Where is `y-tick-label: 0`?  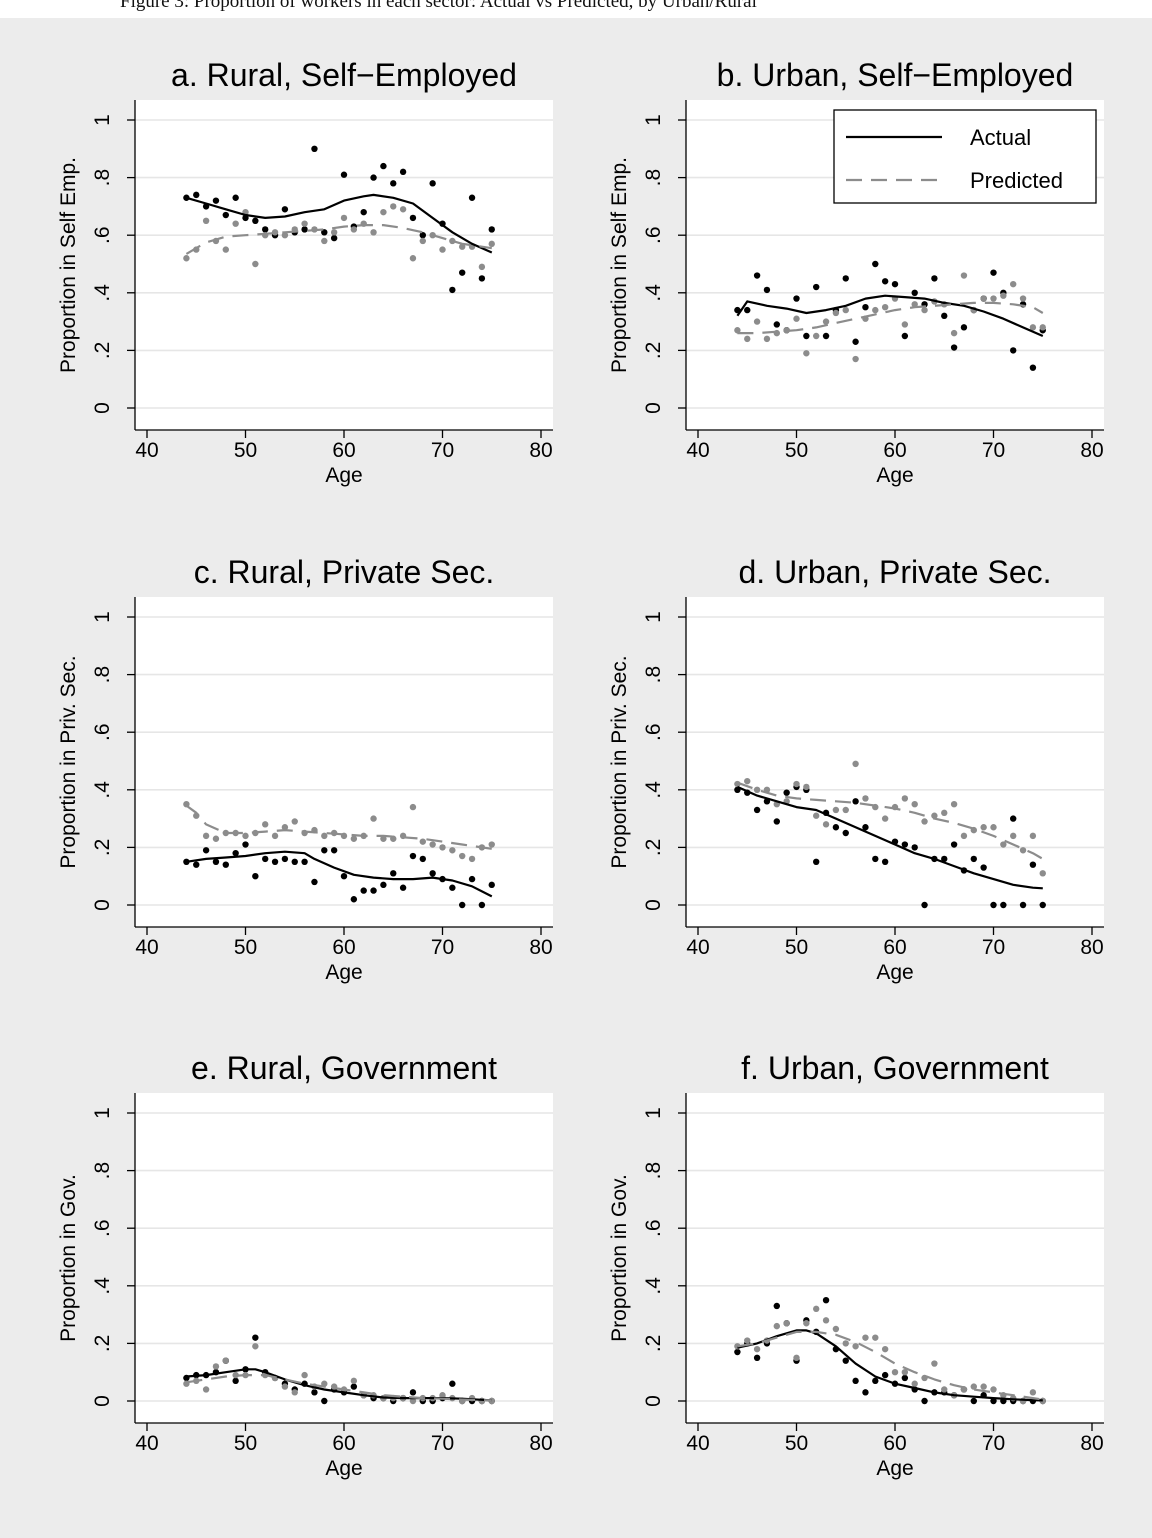
y-tick-label: 0 is located at coordinates (653, 1401).